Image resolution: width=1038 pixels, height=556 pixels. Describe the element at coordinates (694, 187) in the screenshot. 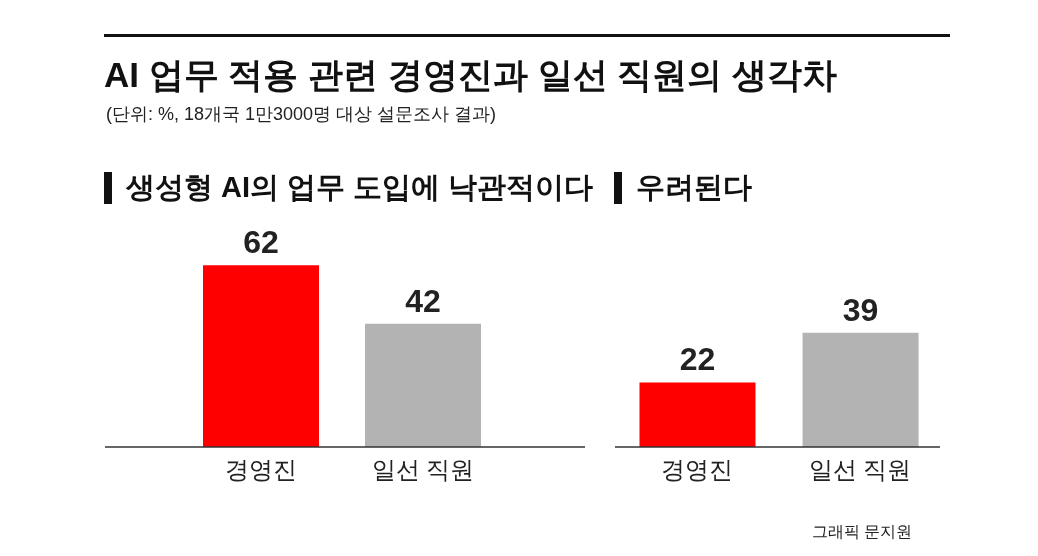

I see `chart-title: 우려된다` at that location.